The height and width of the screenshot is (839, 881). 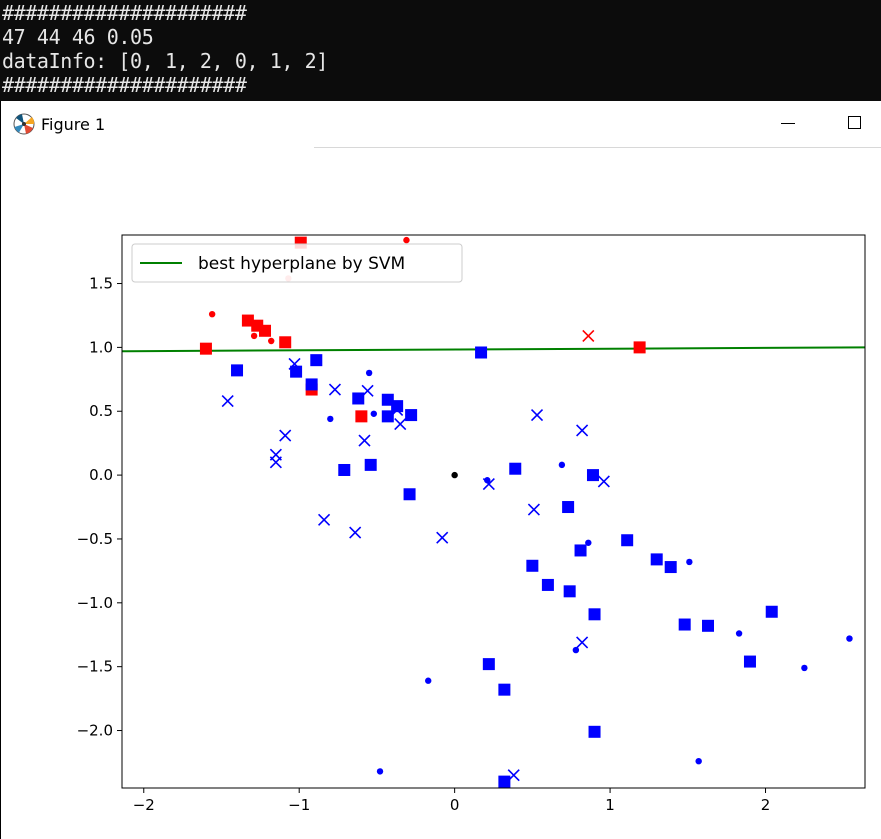 What do you see at coordinates (441, 124) in the screenshot?
I see `title-bar: Figure 1` at bounding box center [441, 124].